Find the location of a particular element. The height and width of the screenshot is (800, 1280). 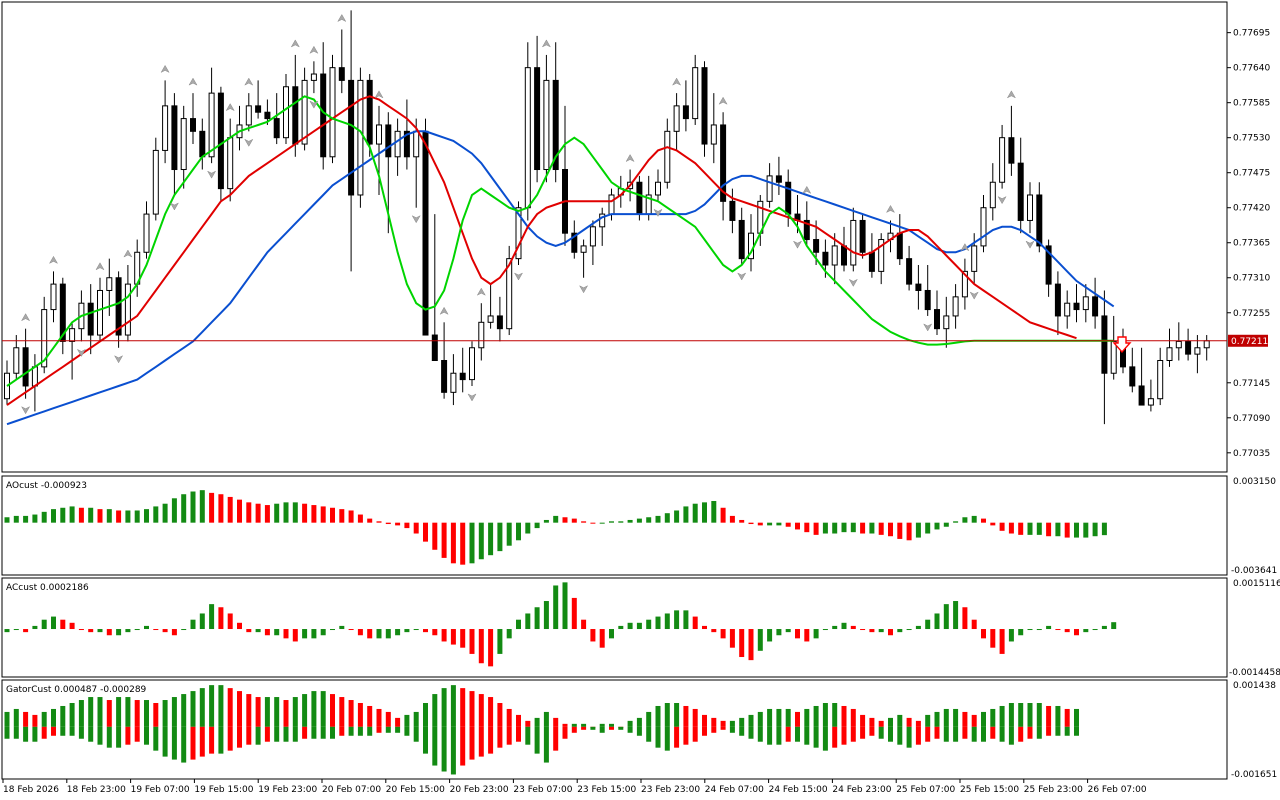

time-tick-label: 23 Feb 15:00 is located at coordinates (606, 790).